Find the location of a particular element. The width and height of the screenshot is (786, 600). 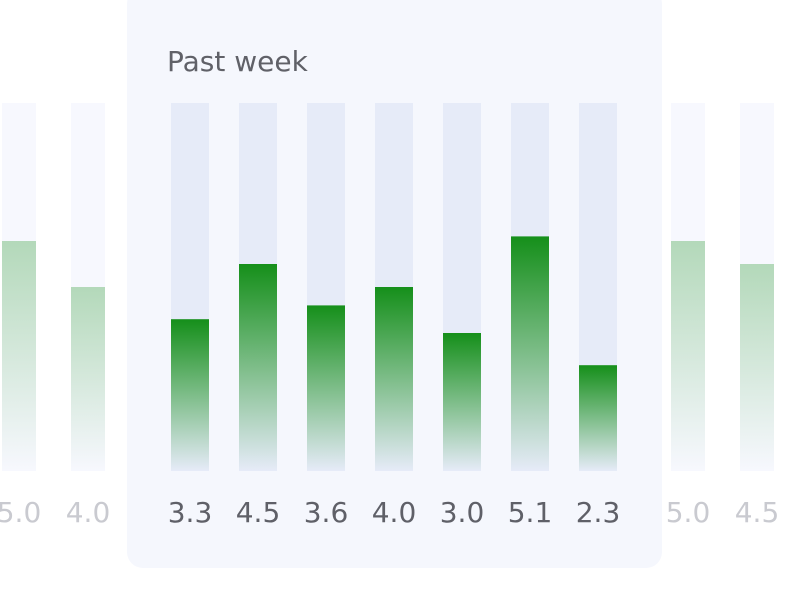

value-label: 3.3 is located at coordinates (190, 512).